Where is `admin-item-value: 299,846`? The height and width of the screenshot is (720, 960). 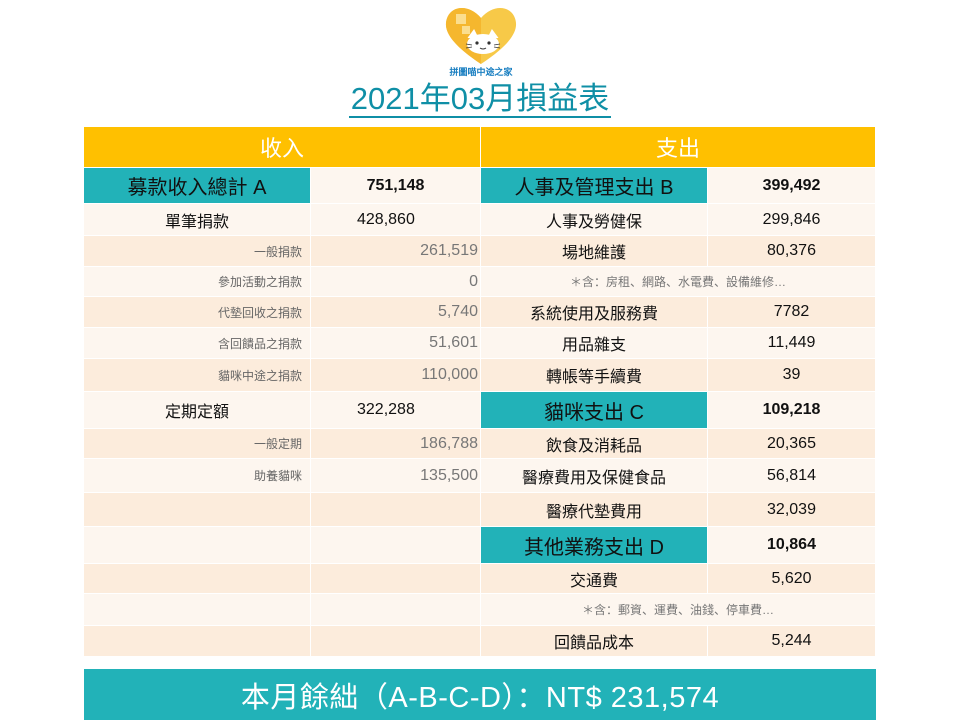 admin-item-value: 299,846 is located at coordinates (792, 220).